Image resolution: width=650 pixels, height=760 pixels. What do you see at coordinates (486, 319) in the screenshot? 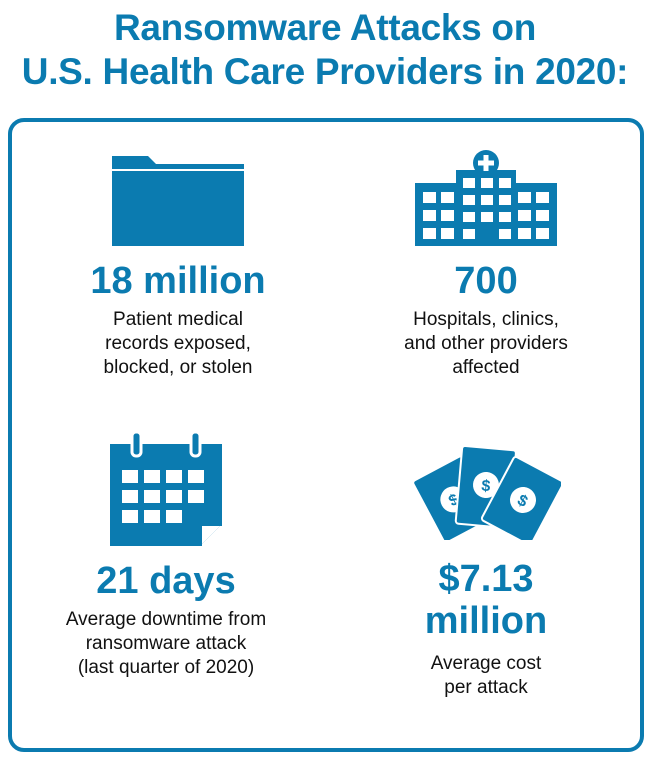
I see `description-line: Hospitals, clinics,` at bounding box center [486, 319].